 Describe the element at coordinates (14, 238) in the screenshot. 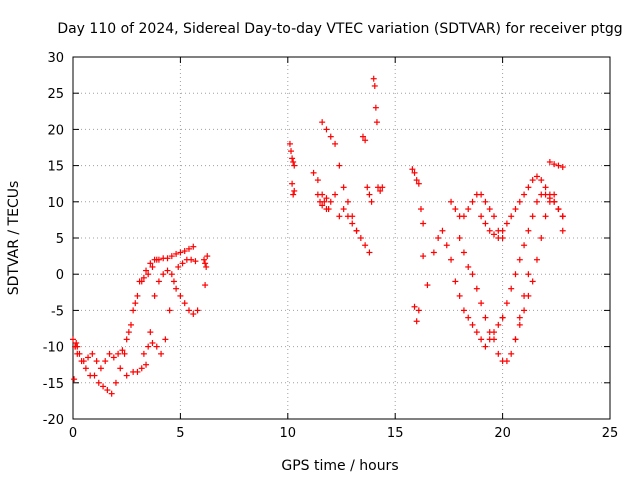

I see `y-axis-label: SDTVAR / TECUs` at that location.